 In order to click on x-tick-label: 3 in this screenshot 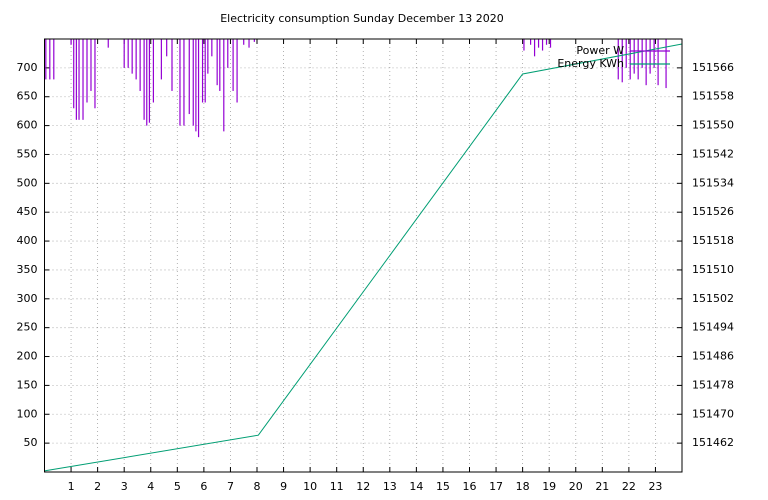, I will do `click(124, 486)`.